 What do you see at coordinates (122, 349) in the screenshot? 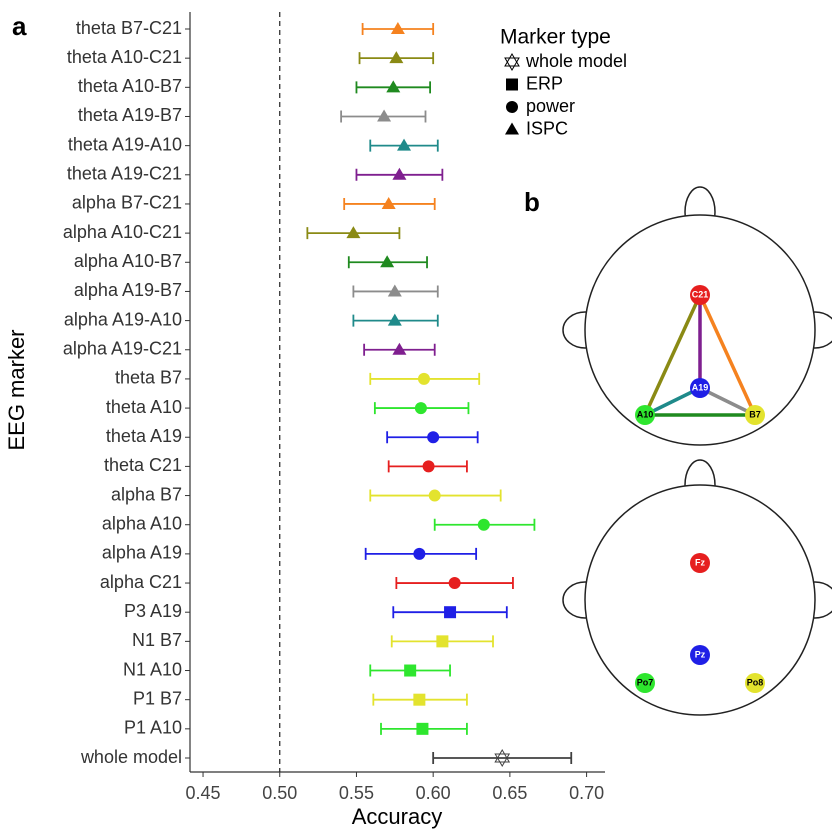
I see `y-tick-label: alpha A19-C21` at bounding box center [122, 349].